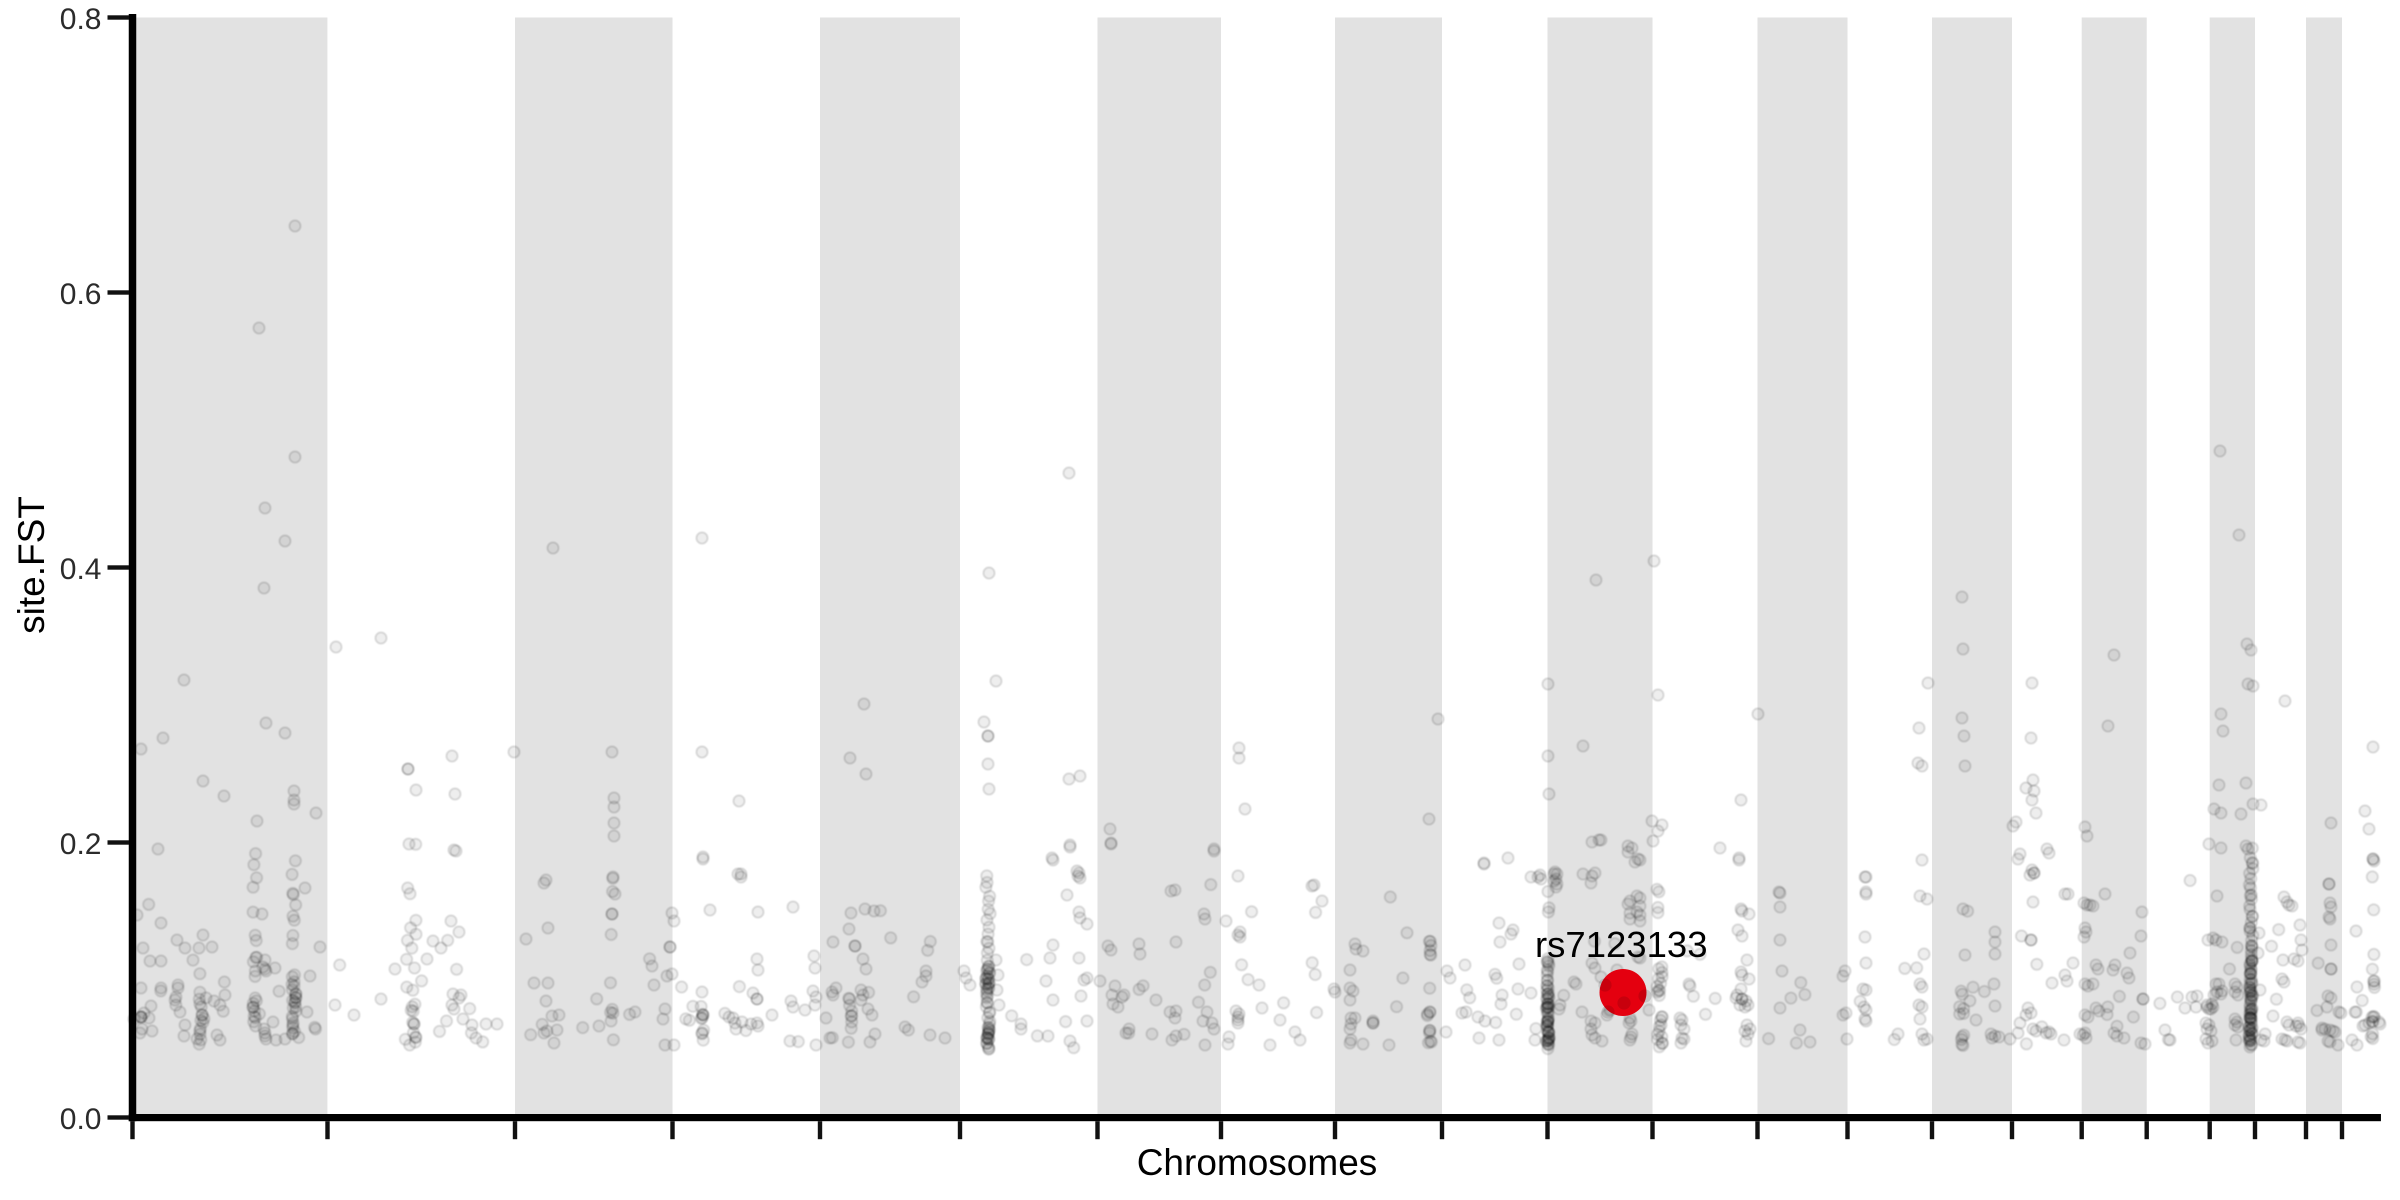 The image size is (2400, 1200). Describe the element at coordinates (81, 569) in the screenshot. I see `svg-text: 0.4` at that location.